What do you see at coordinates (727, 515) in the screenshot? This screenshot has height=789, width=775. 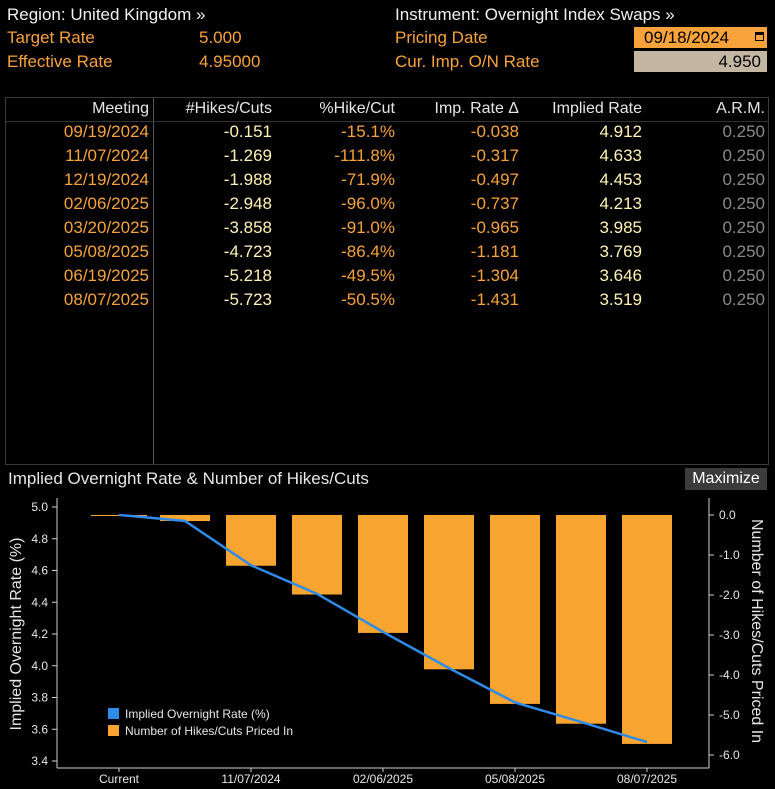 I see `right-tick-label: 0.0` at bounding box center [727, 515].